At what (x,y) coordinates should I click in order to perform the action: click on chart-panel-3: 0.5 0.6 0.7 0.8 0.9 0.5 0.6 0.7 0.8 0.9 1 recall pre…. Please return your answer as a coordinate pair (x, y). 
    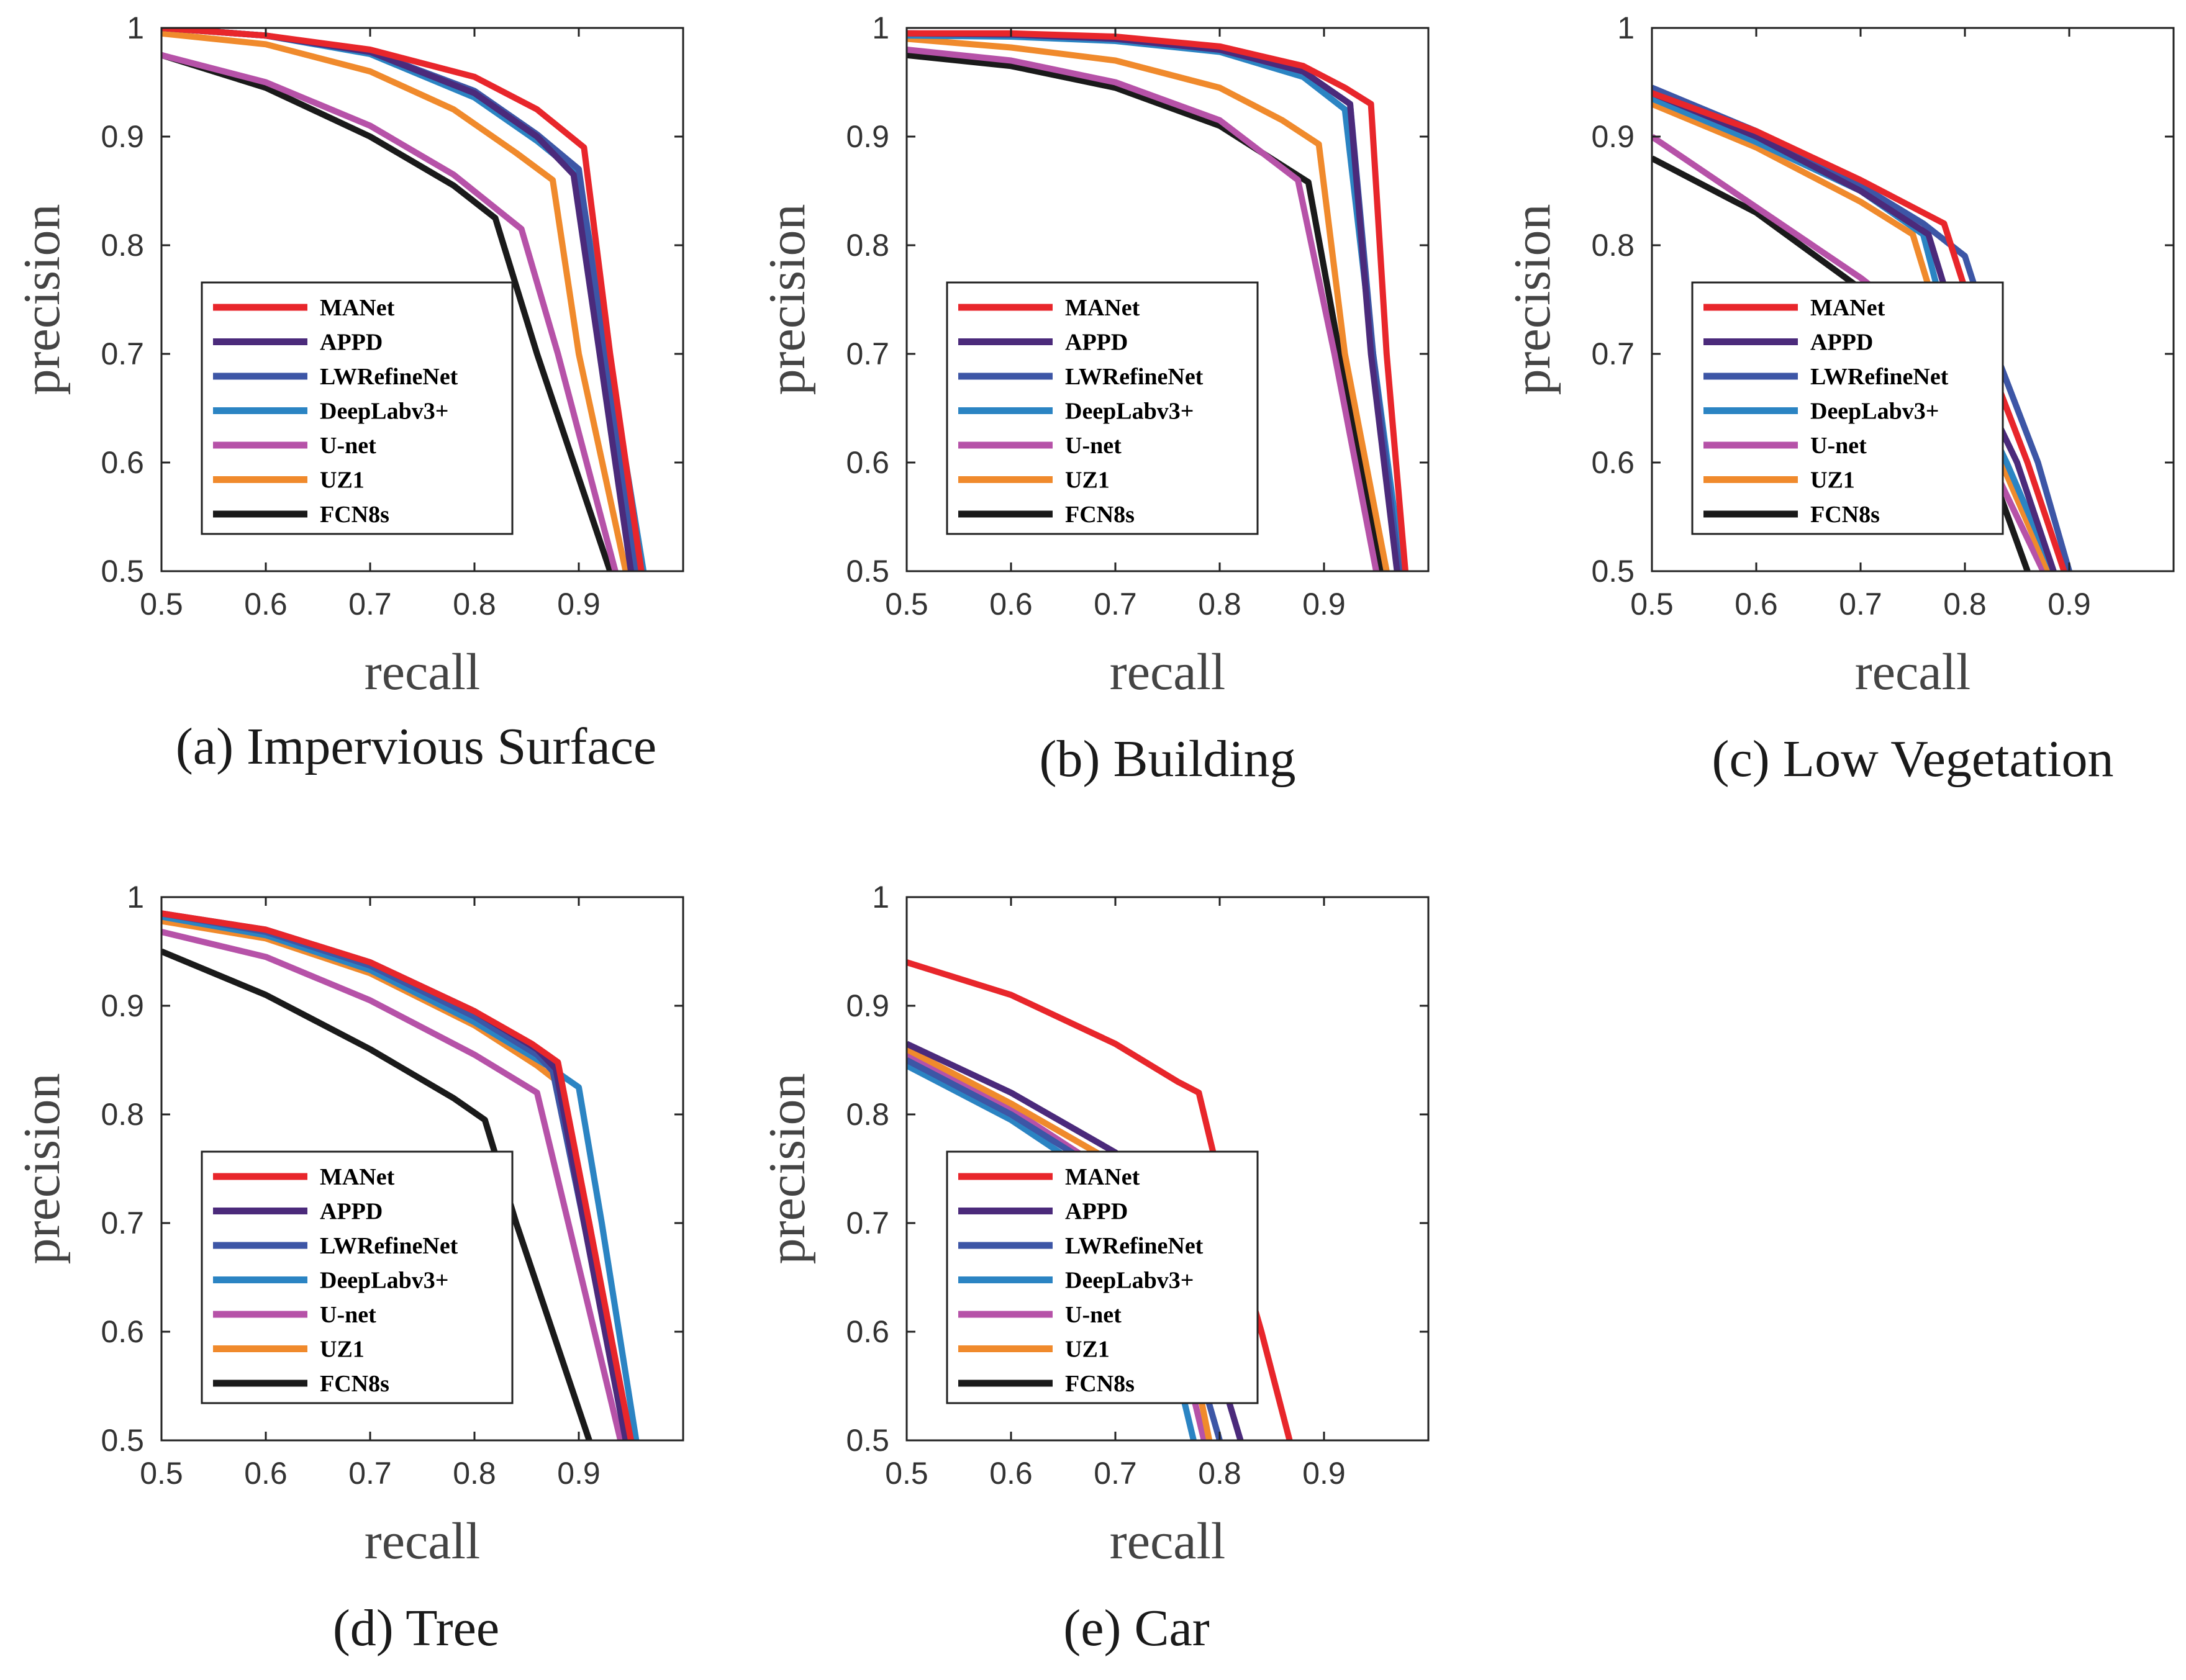
    Looking at the image, I should click on (1839, 400).